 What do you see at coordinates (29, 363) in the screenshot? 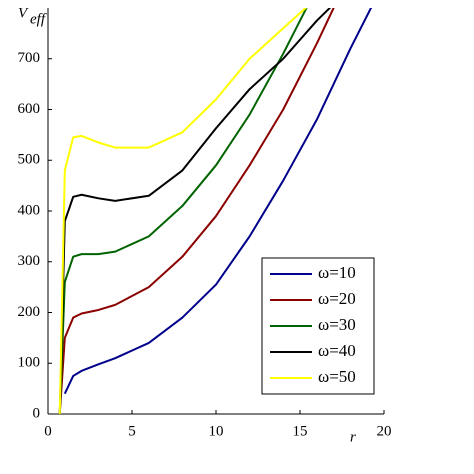
I see `y-tick-label: 100` at bounding box center [29, 363].